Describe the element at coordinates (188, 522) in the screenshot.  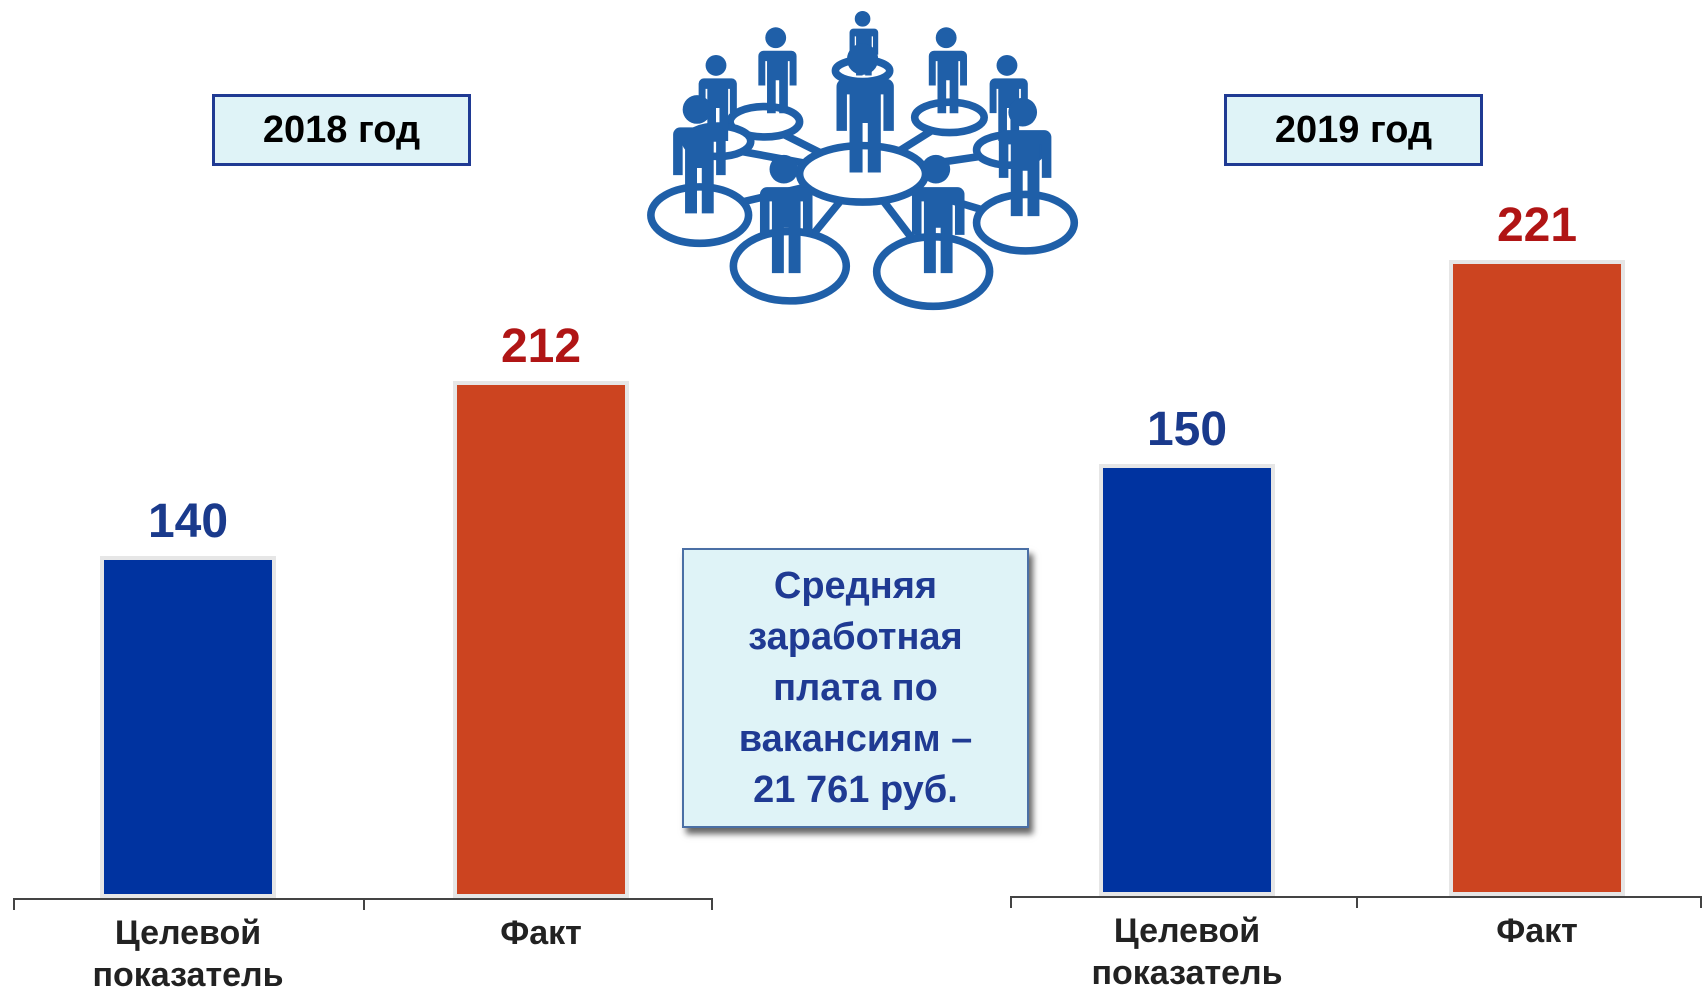
I see `value-label: 140` at that location.